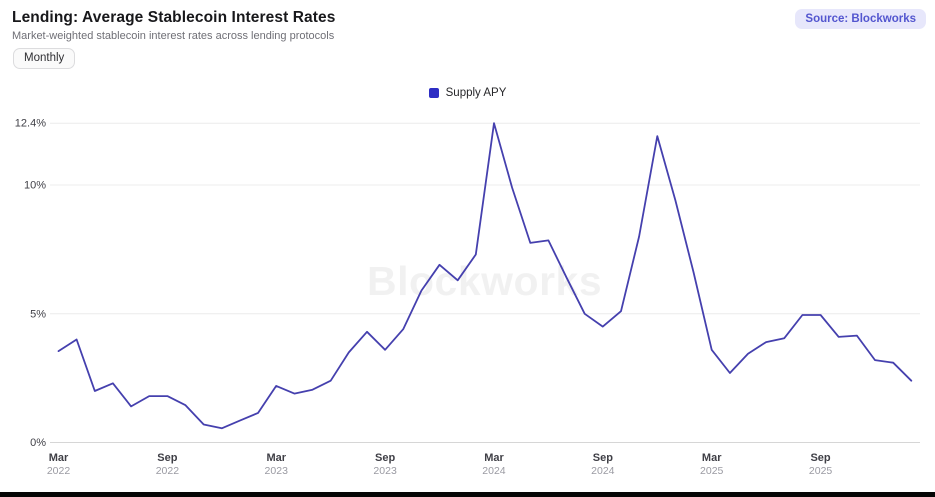 This screenshot has height=497, width=935. What do you see at coordinates (30, 124) in the screenshot?
I see `y-axis-tick-label: 12.4%` at bounding box center [30, 124].